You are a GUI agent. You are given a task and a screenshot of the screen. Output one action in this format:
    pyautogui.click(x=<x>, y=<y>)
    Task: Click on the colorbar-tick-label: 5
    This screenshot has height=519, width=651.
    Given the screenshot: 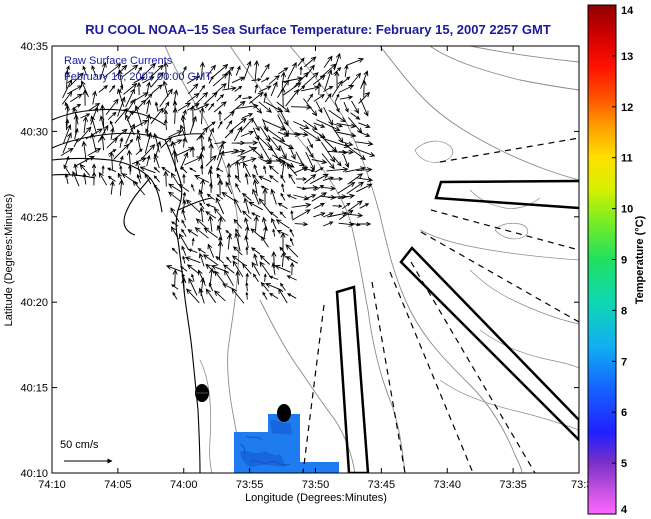 What is the action you would take?
    pyautogui.click(x=624, y=464)
    